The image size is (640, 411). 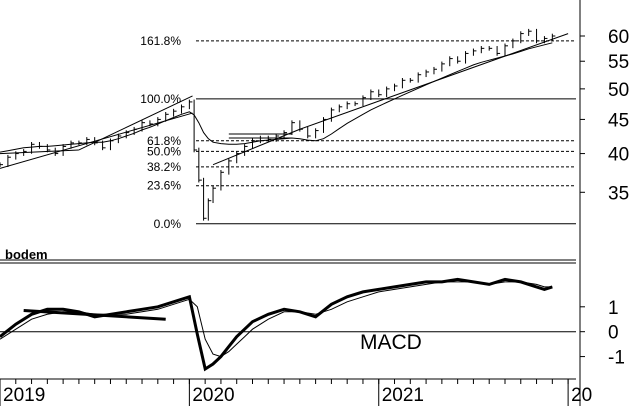 I want to click on macd-y-tick-label-0: -1, so click(x=616, y=358).